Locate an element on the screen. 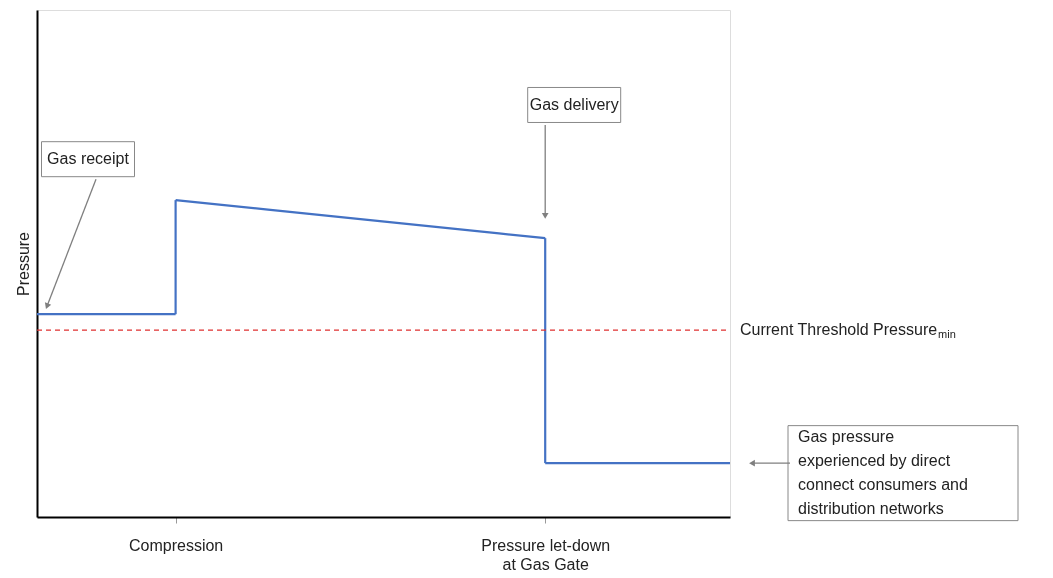 The image size is (1053, 578). x-tick-label: Compression is located at coordinates (176, 545).